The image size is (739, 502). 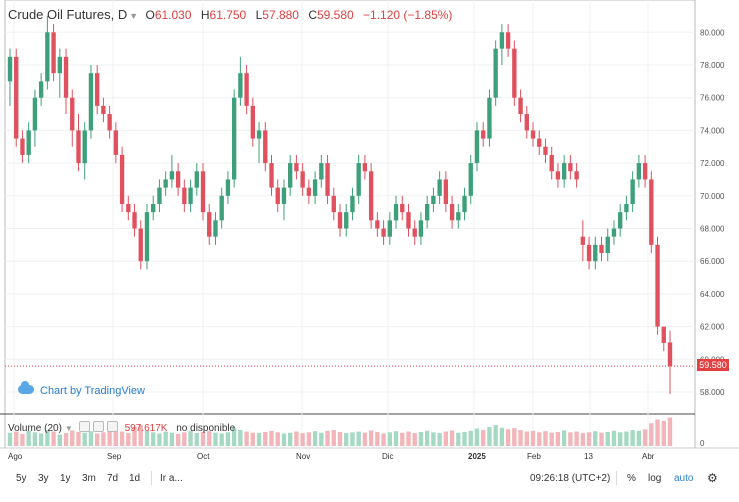 I want to click on x-tick-label: Abr, so click(x=648, y=456).